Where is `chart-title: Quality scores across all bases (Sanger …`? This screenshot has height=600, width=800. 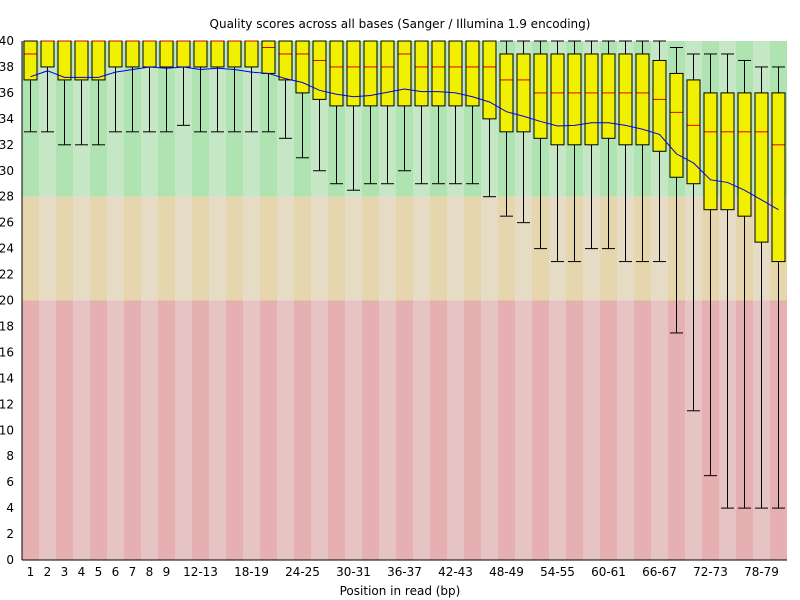
chart-title: Quality scores across all bases (Sanger … is located at coordinates (400, 24).